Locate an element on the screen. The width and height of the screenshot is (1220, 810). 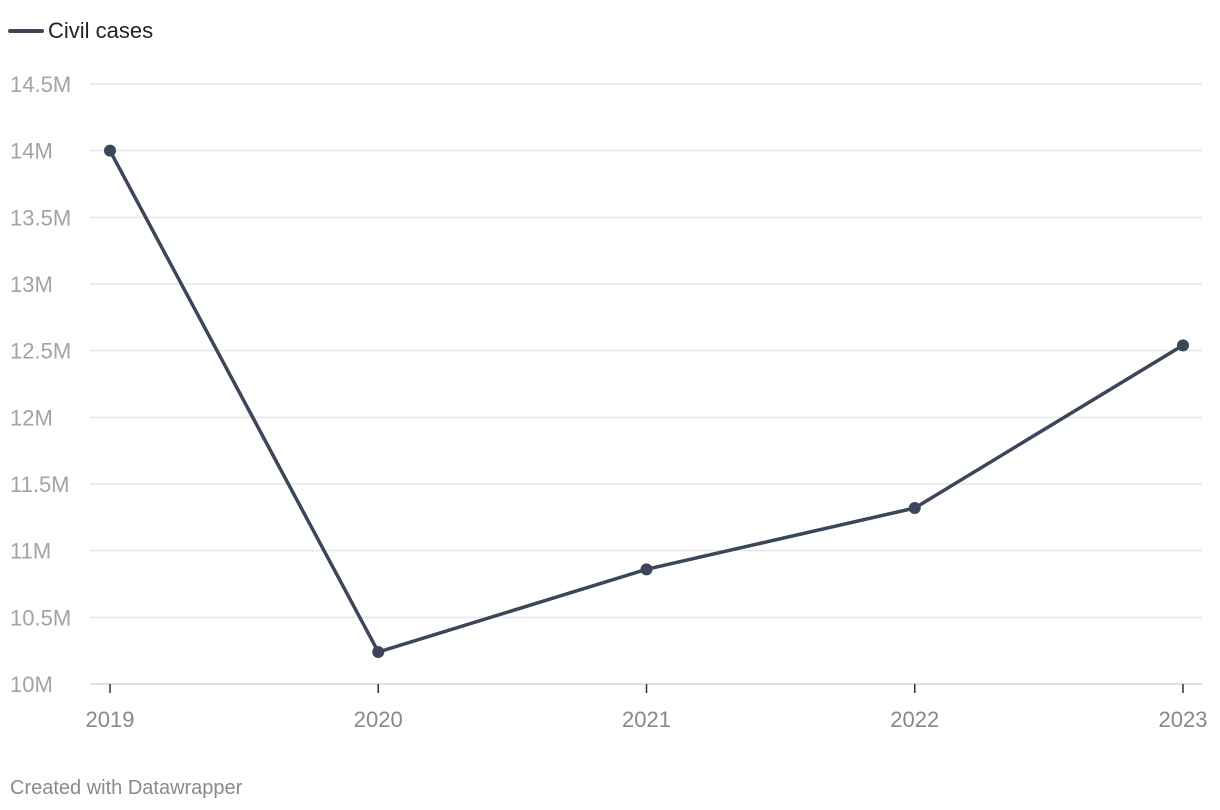
x-tick-label-2021: 2021 is located at coordinates (646, 719).